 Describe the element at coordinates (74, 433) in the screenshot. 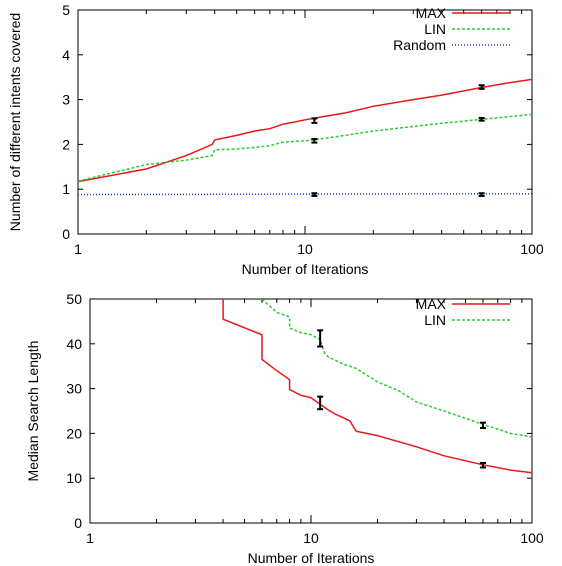

I see `y-tick-label: 20` at that location.